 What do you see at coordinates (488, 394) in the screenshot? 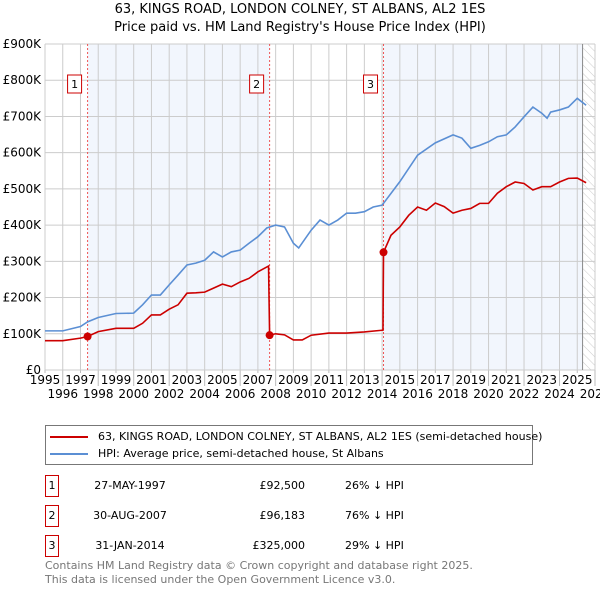
I see `x-tick-label: 2020` at bounding box center [488, 394].